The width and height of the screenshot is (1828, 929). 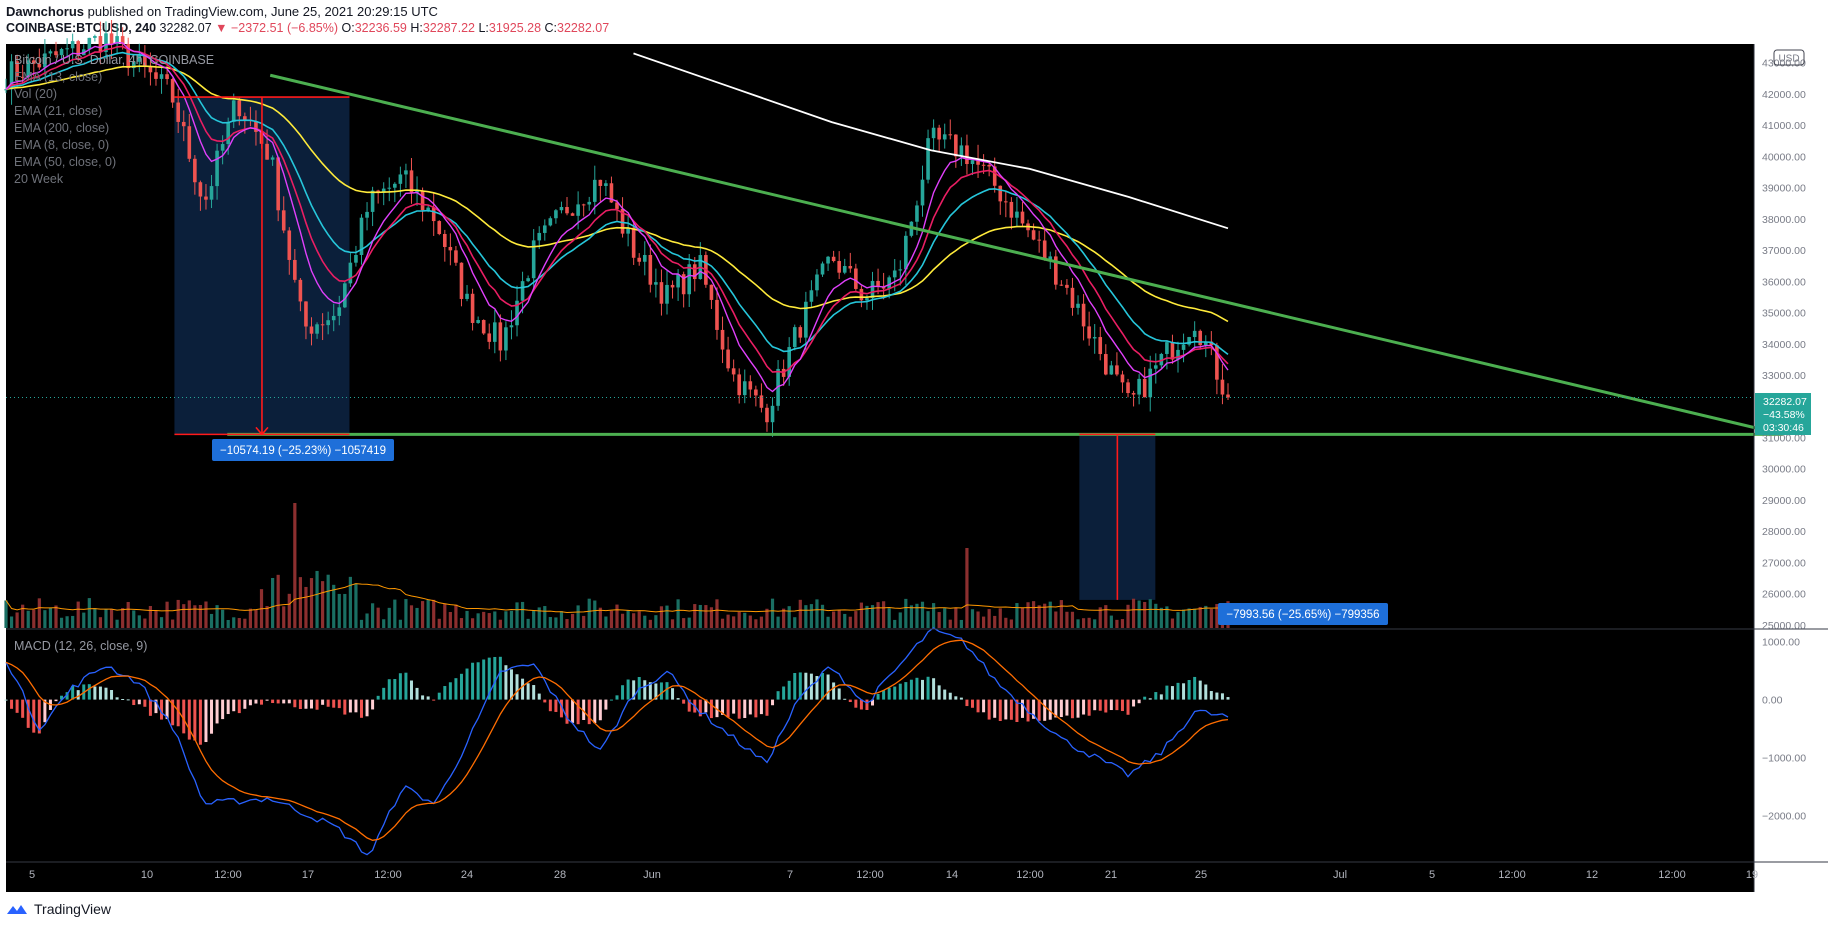 I want to click on author-name: Dawnchorus, so click(x=45, y=11).